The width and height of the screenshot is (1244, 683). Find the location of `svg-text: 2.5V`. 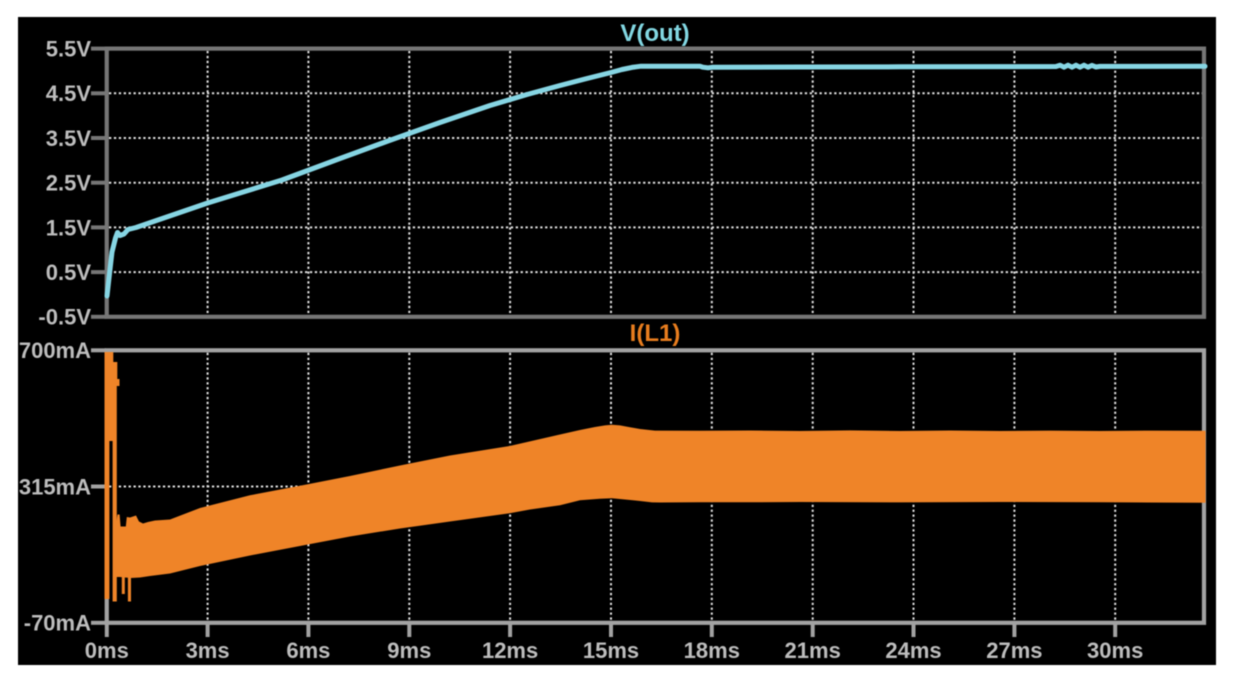

svg-text: 2.5V is located at coordinates (69, 183).